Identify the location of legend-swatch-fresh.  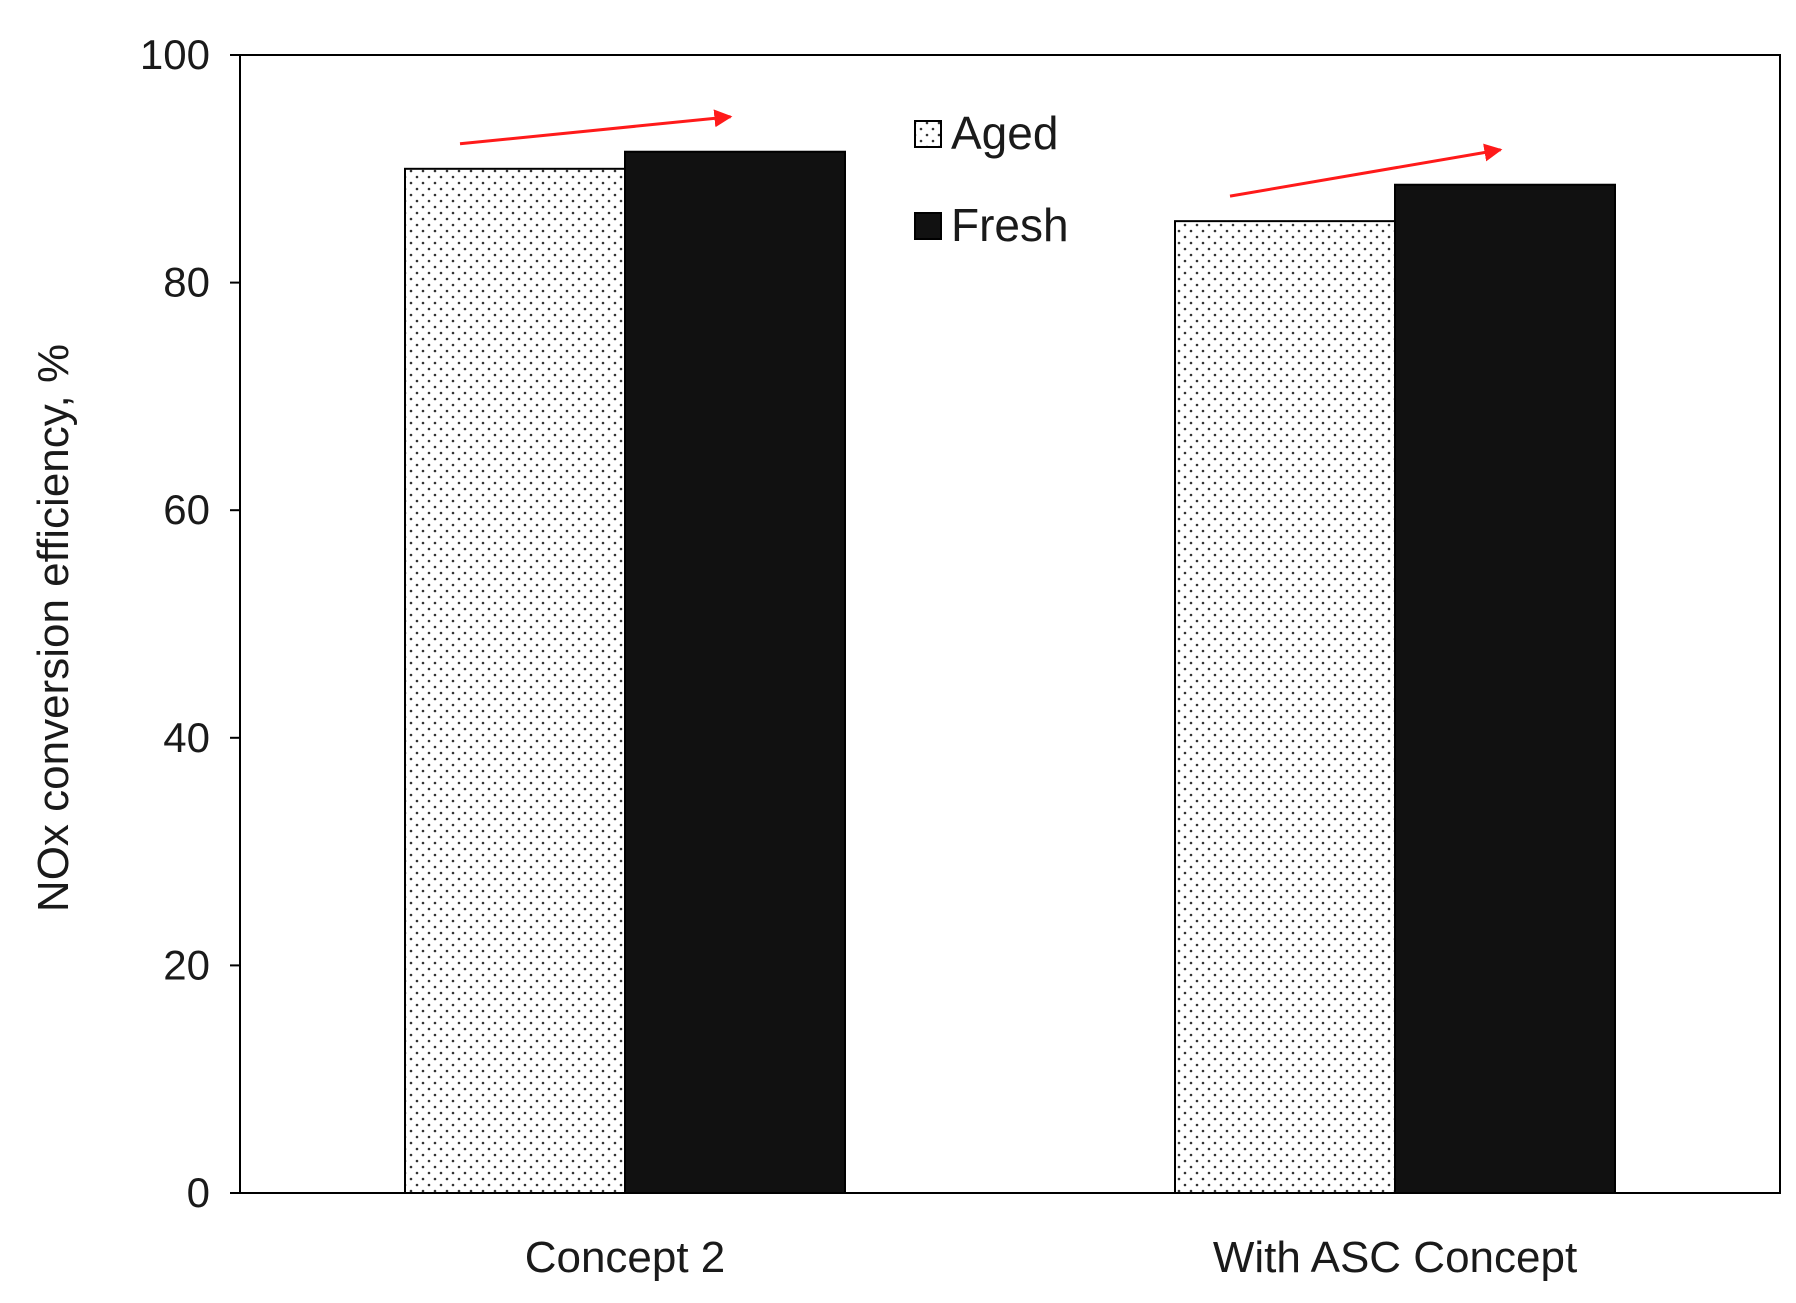
(928, 226).